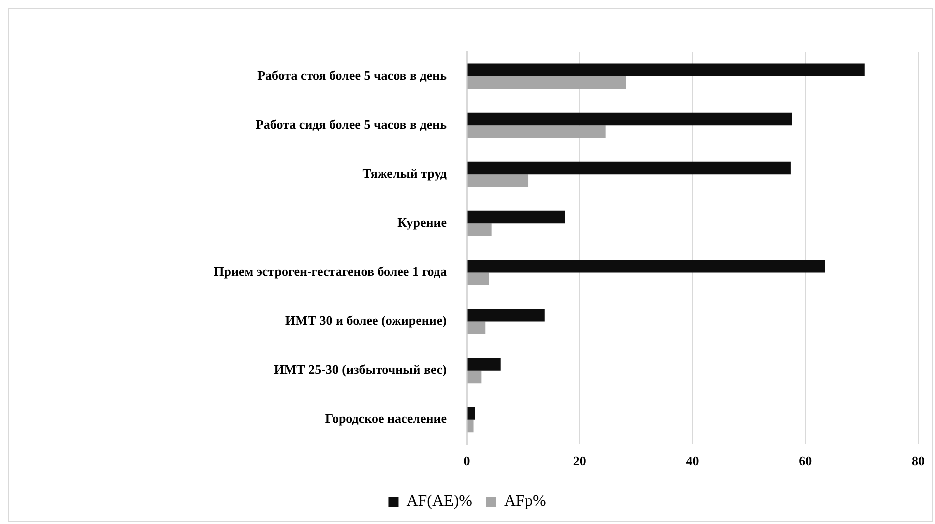 The width and height of the screenshot is (935, 524). I want to click on x-tick-label: 0, so click(467, 461).